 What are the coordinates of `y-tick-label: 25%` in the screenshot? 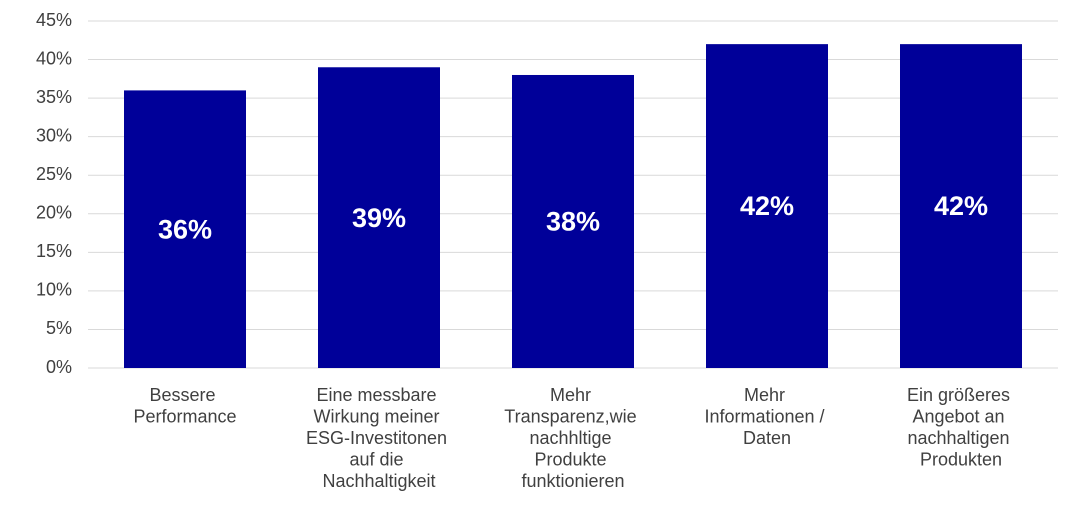 It's located at (54, 174).